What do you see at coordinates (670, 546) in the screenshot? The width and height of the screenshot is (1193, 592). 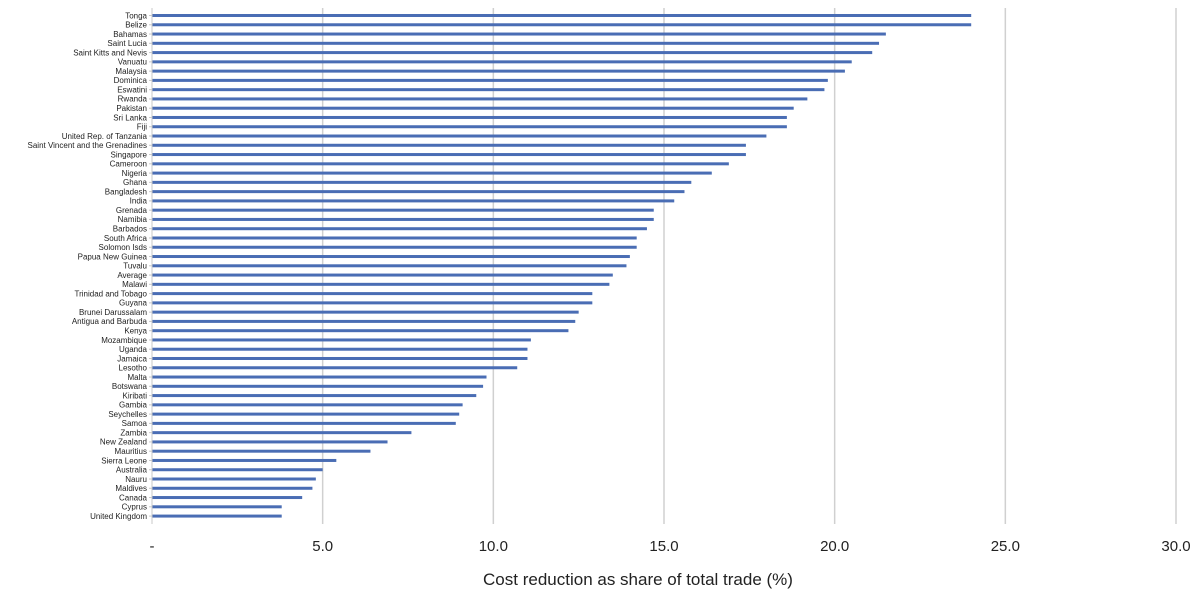 I see `x-tick-labels: - 5.0 10.0 15.0 20.0 25.0 30.0` at bounding box center [670, 546].